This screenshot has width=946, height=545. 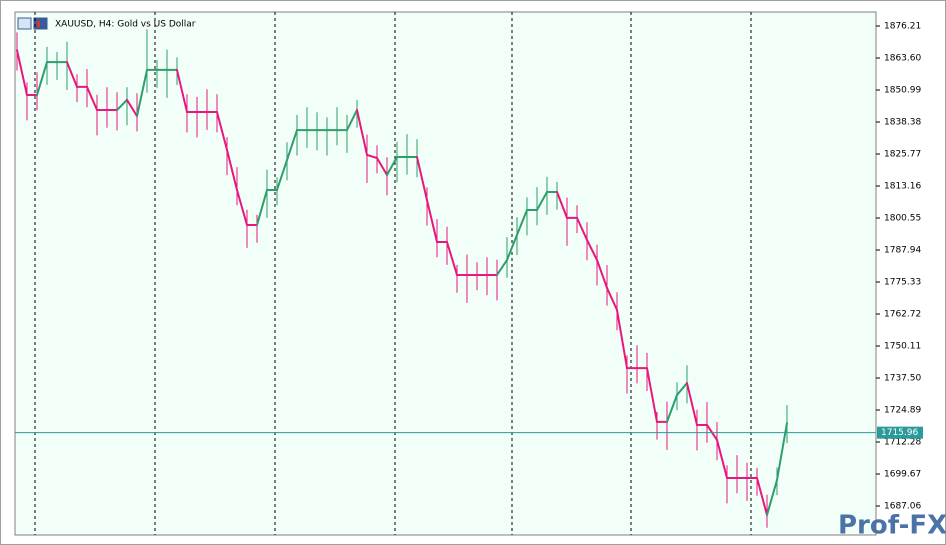 What do you see at coordinates (902, 187) in the screenshot?
I see `y-tick-label: 1813.16` at bounding box center [902, 187].